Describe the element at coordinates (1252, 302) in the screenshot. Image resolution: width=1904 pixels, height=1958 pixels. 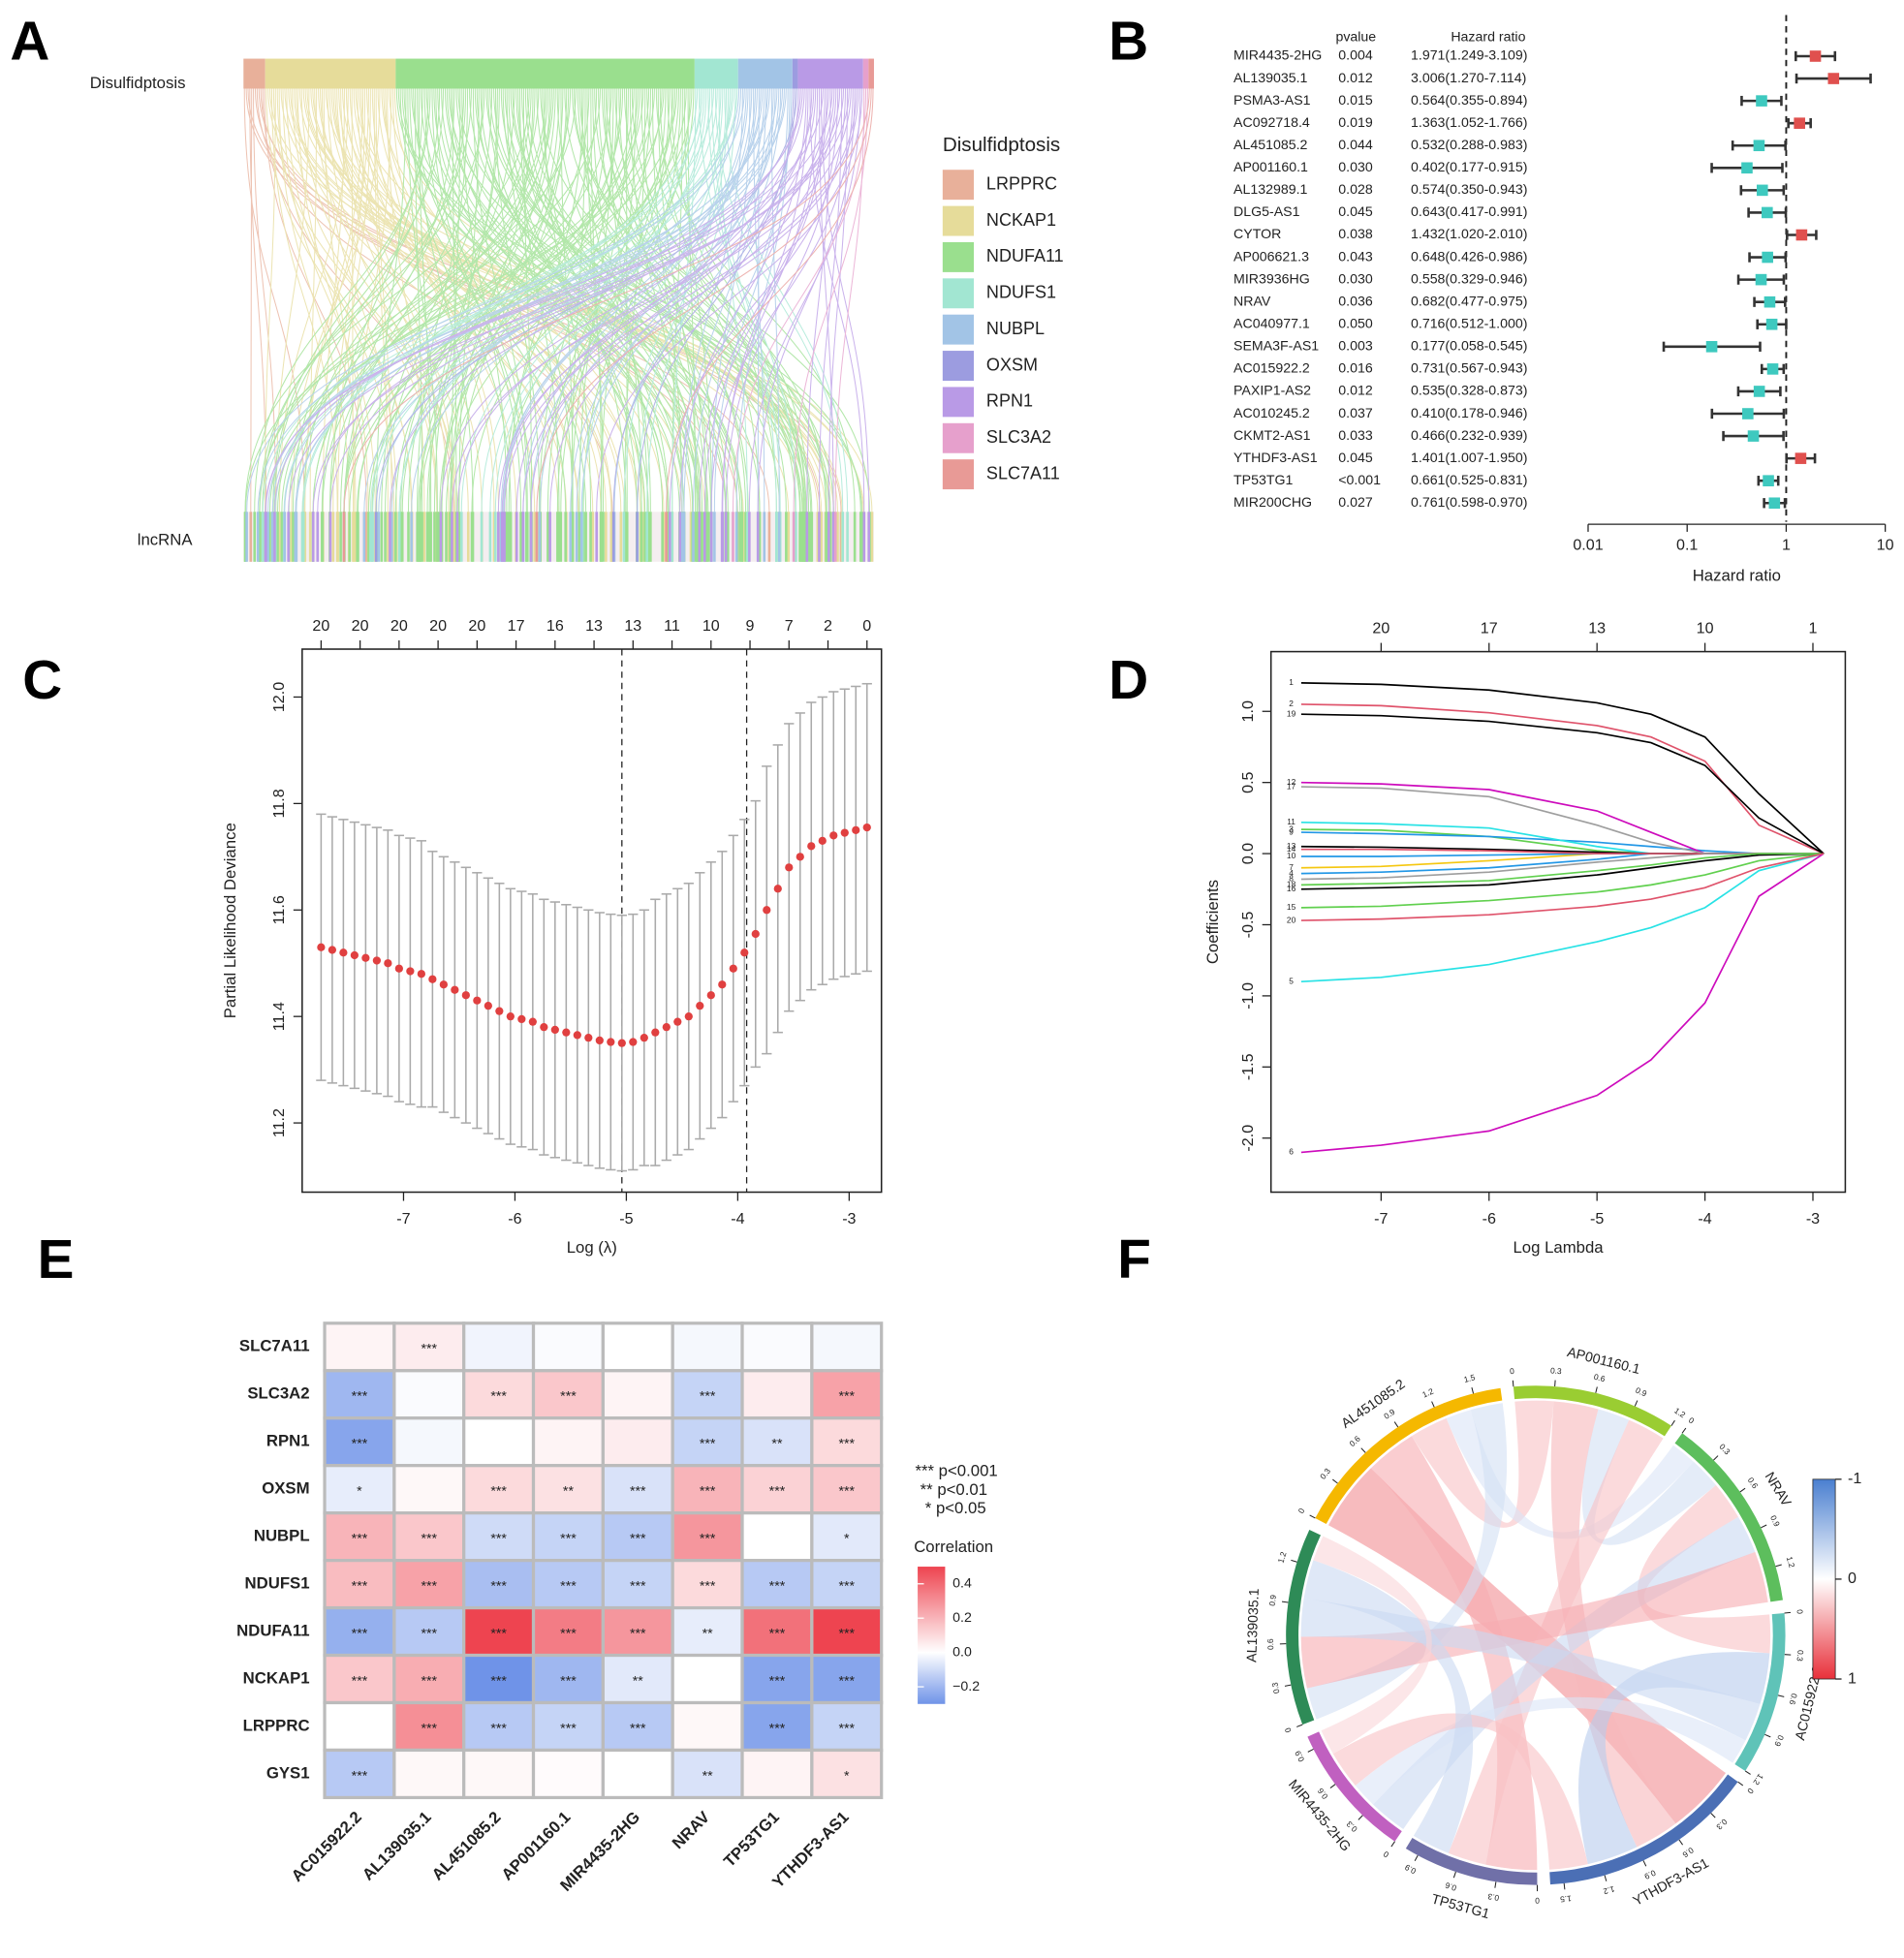
I see `row-name: NRAV` at that location.